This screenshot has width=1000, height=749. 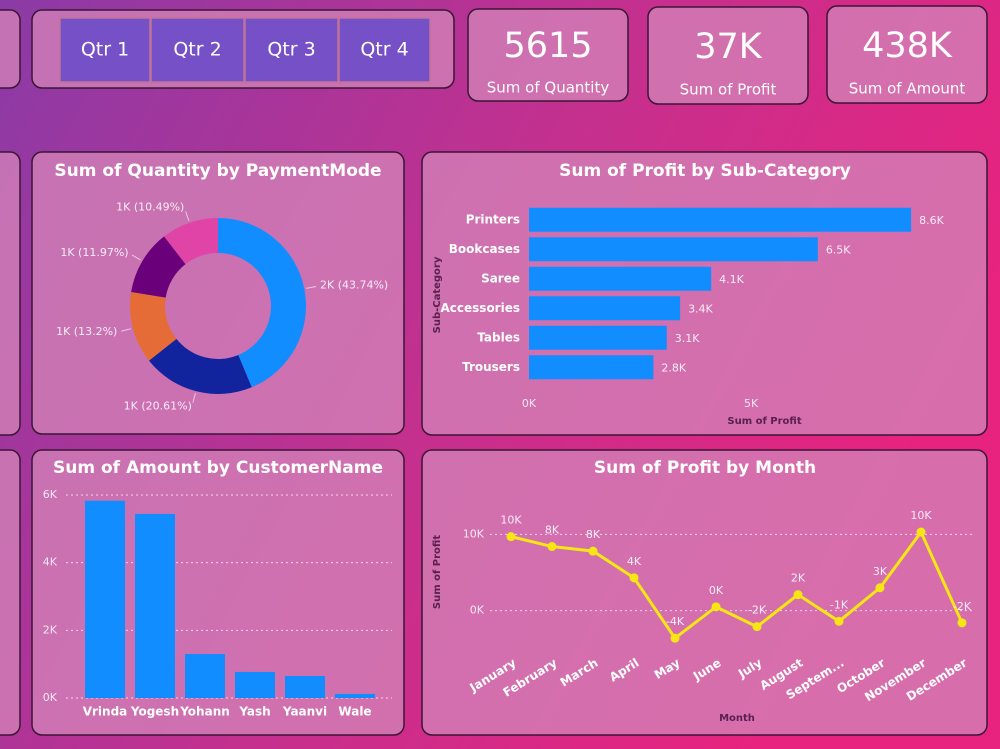 What do you see at coordinates (154, 712) in the screenshot?
I see `category-label: Yogesh` at bounding box center [154, 712].